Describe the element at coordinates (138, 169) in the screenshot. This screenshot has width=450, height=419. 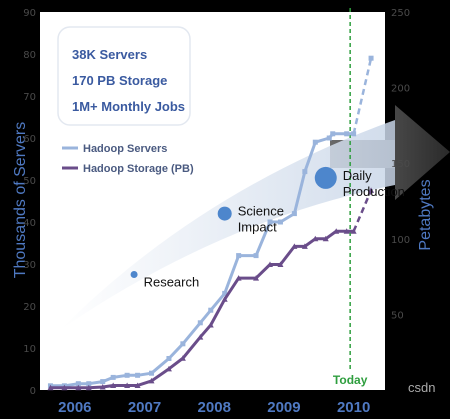
I see `legend-label-storage: Hadoop Storage (PB)` at that location.